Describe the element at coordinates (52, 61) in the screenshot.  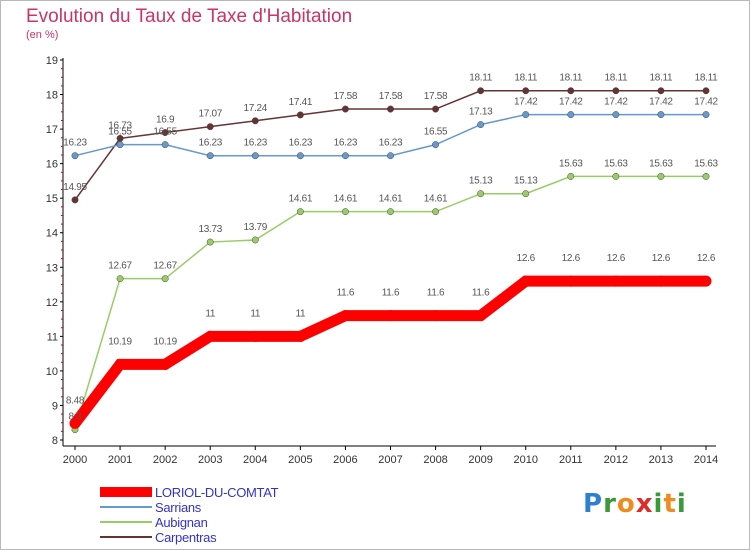
I see `y-tick-label: 19` at that location.